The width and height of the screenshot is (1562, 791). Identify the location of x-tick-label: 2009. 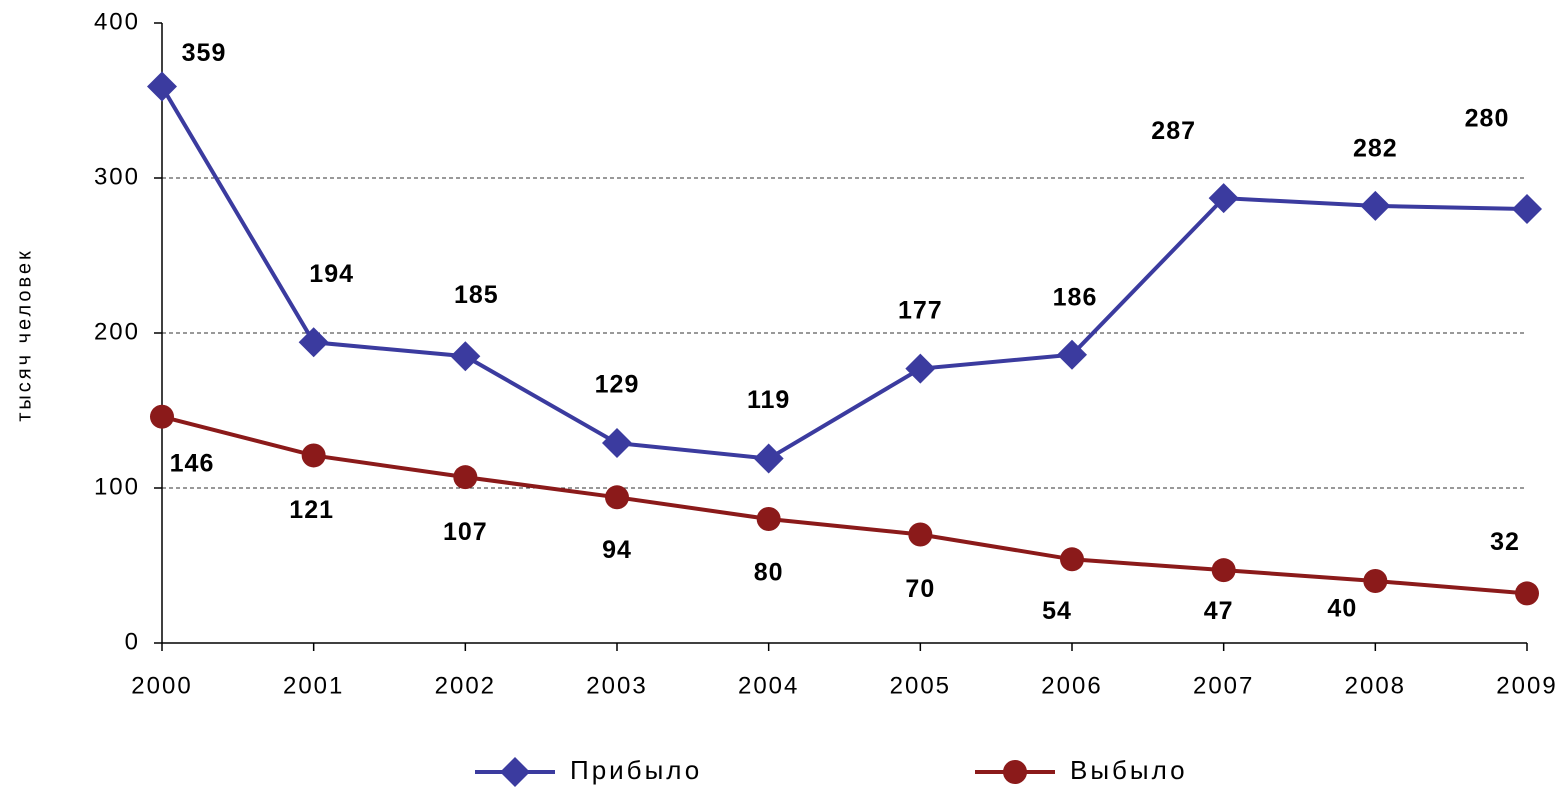
(1526, 685).